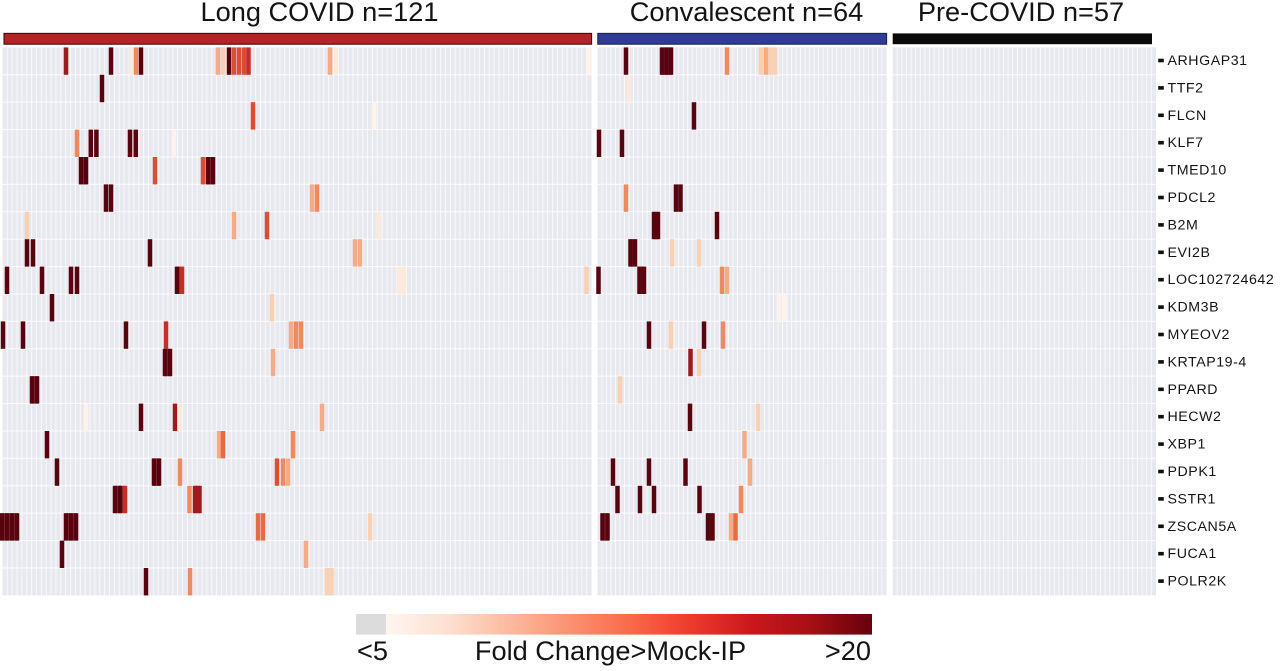 The width and height of the screenshot is (1280, 671). What do you see at coordinates (372, 650) in the screenshot?
I see `svg-text: <5` at bounding box center [372, 650].